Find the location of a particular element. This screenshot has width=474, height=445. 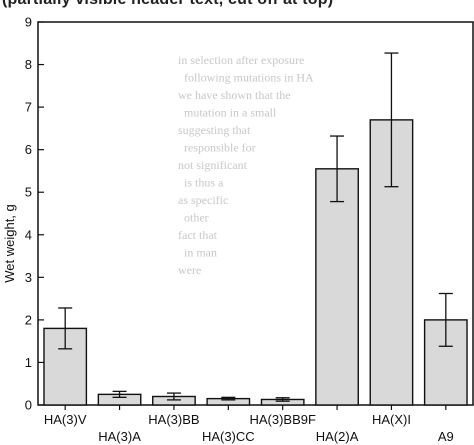

bleed-through-text: mutation in a small is located at coordinates (230, 113).